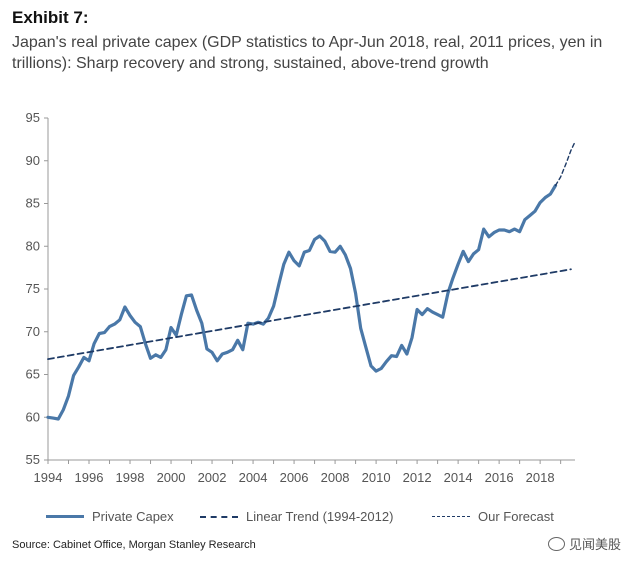 Image resolution: width=637 pixels, height=570 pixels. What do you see at coordinates (33, 203) in the screenshot?
I see `y-tick-label: 85` at bounding box center [33, 203].